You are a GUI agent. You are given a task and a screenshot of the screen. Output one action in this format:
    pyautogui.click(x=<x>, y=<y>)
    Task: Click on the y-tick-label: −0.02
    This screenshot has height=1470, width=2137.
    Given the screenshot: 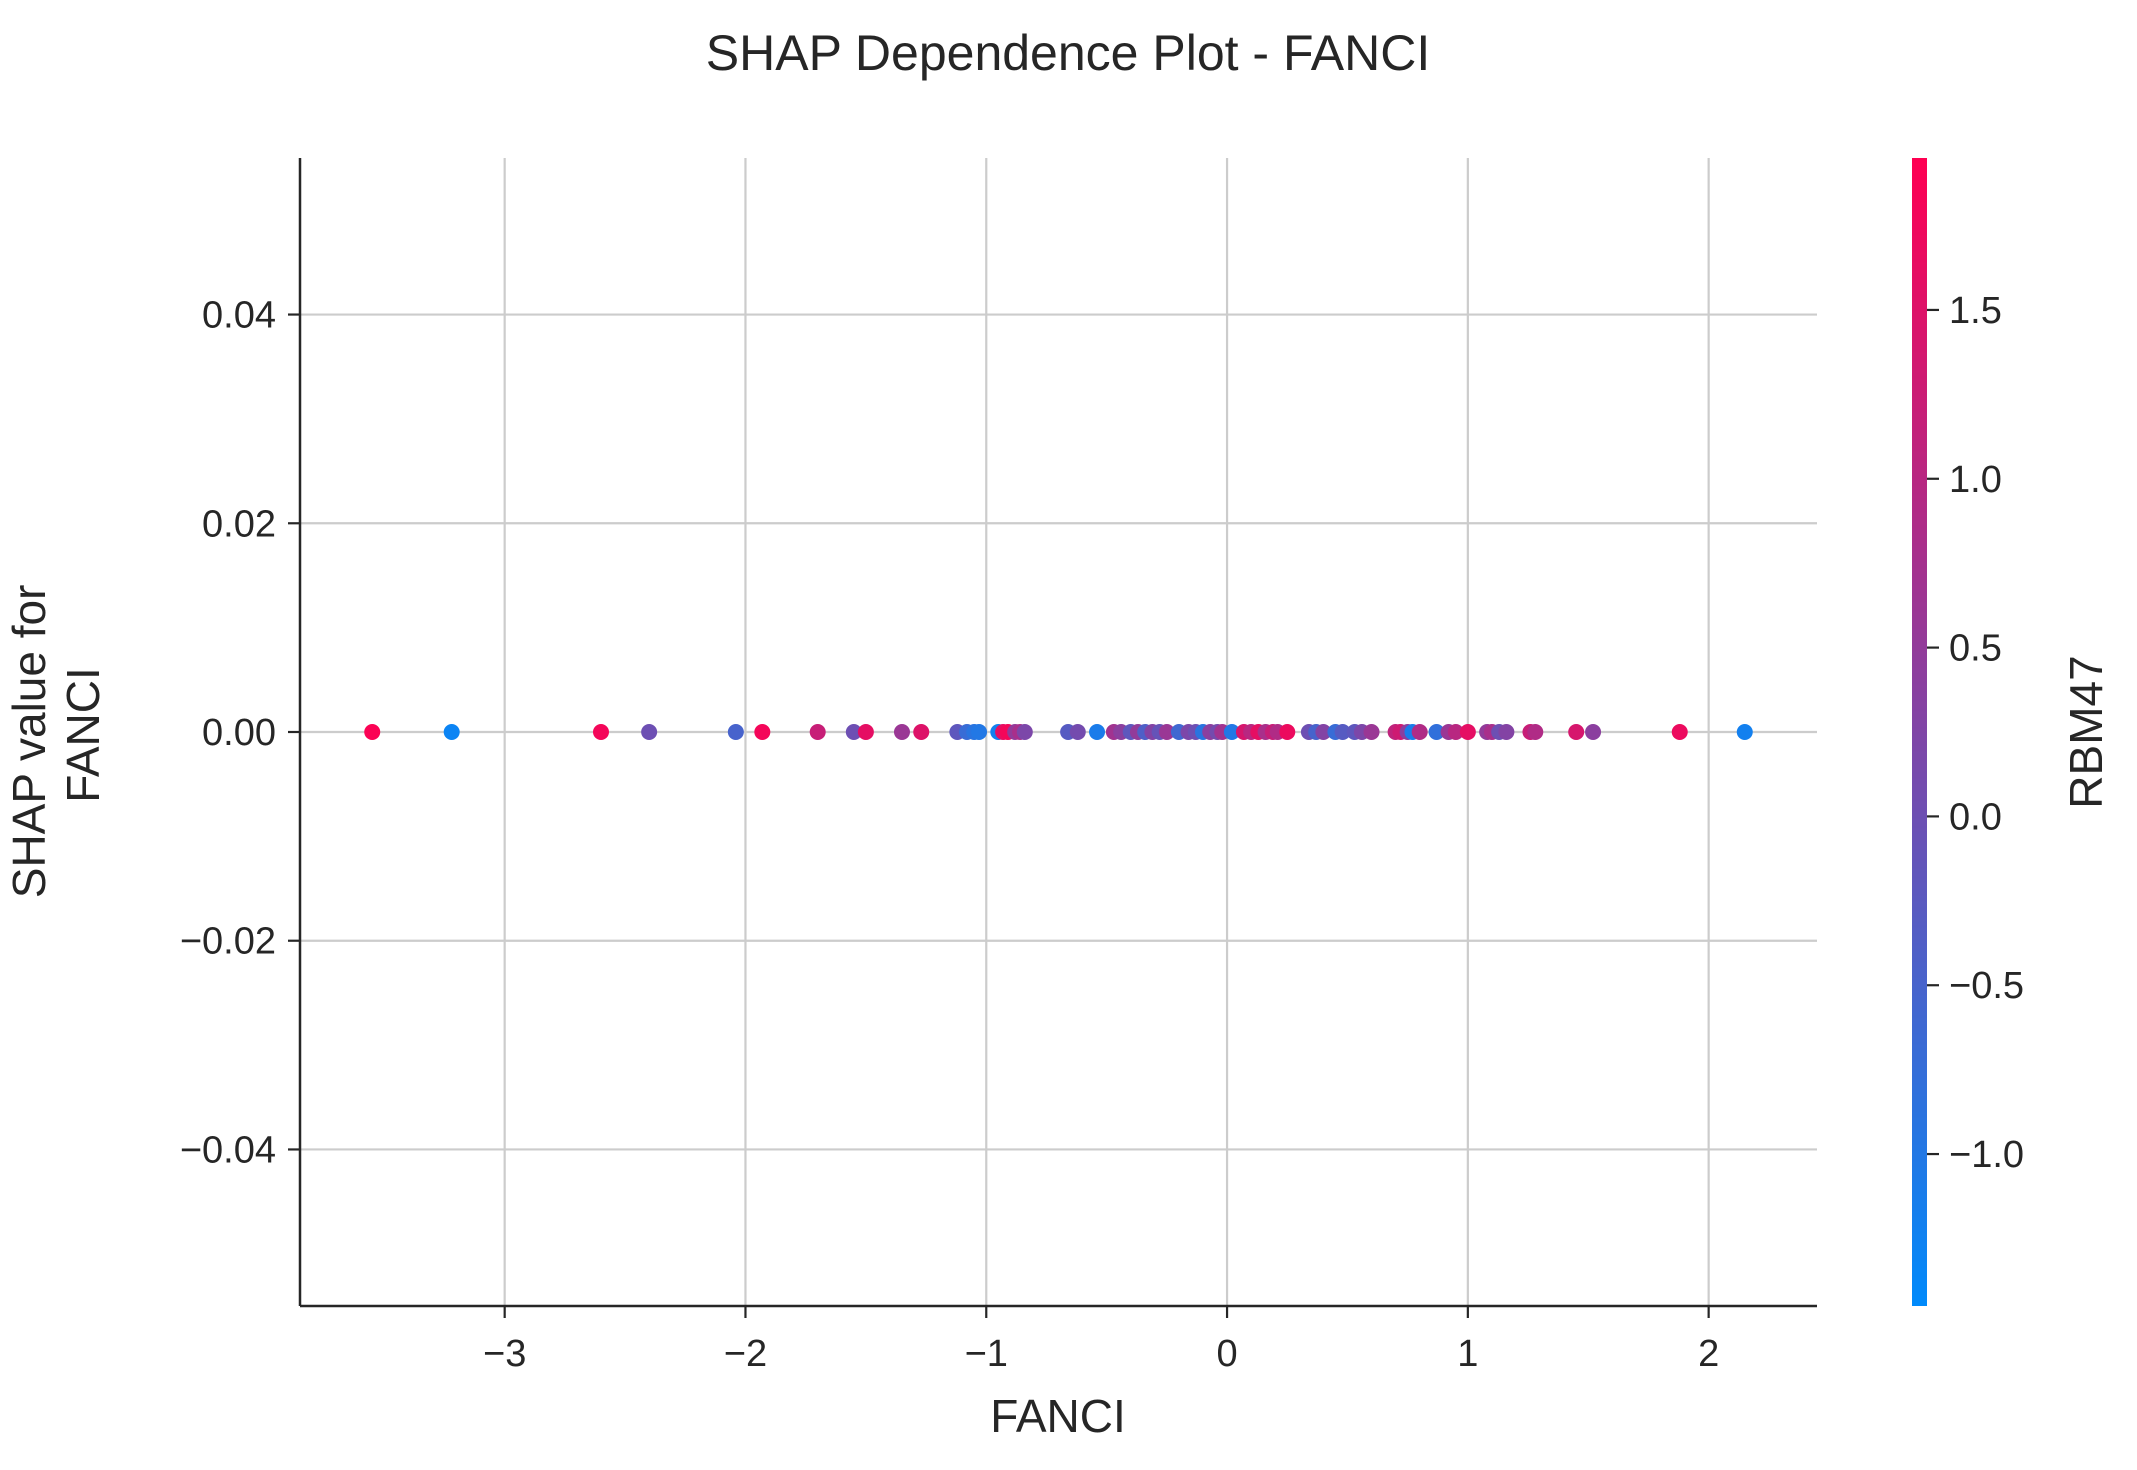 What is the action you would take?
    pyautogui.click(x=228, y=942)
    